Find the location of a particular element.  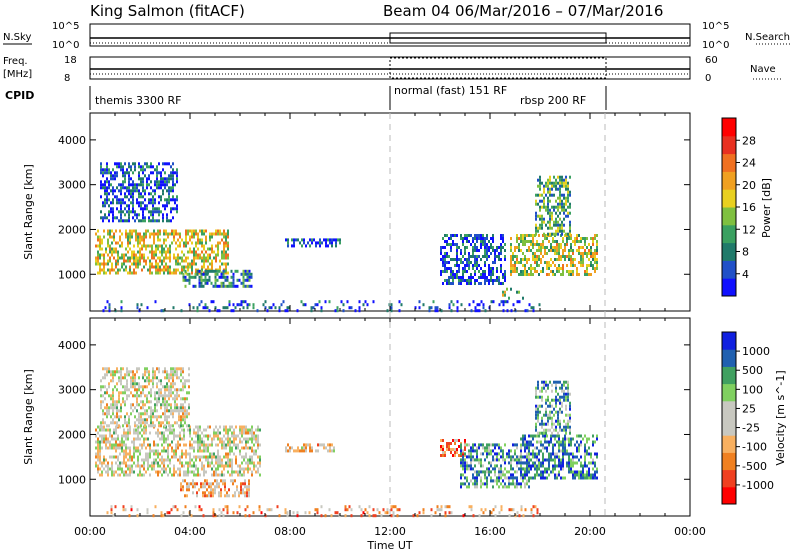

freq-label: Freq. is located at coordinates (15, 61).